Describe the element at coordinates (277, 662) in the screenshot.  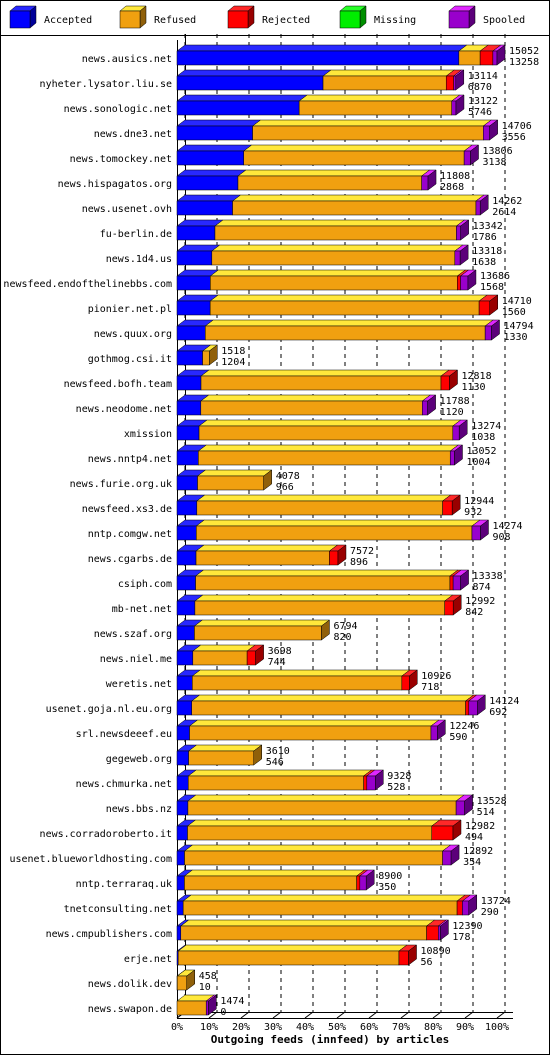
I see `accepted-label: 744` at that location.